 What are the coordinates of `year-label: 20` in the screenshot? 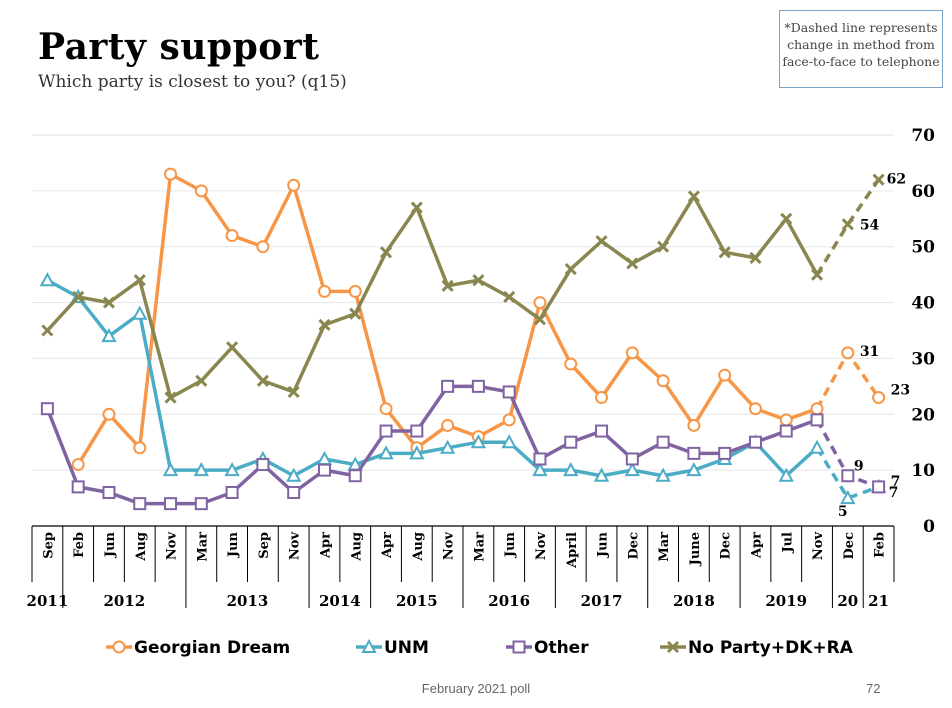 It's located at (847, 601).